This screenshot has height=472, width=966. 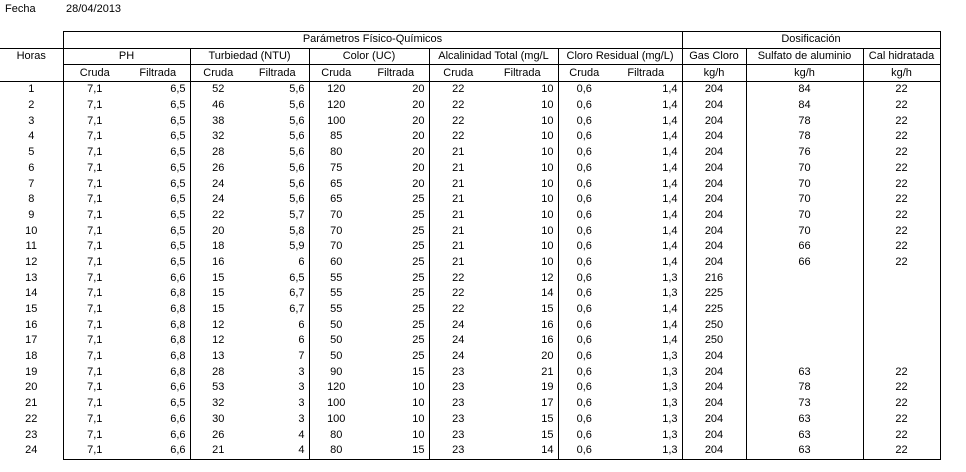 What do you see at coordinates (31, 89) in the screenshot?
I see `hora-cell: 1` at bounding box center [31, 89].